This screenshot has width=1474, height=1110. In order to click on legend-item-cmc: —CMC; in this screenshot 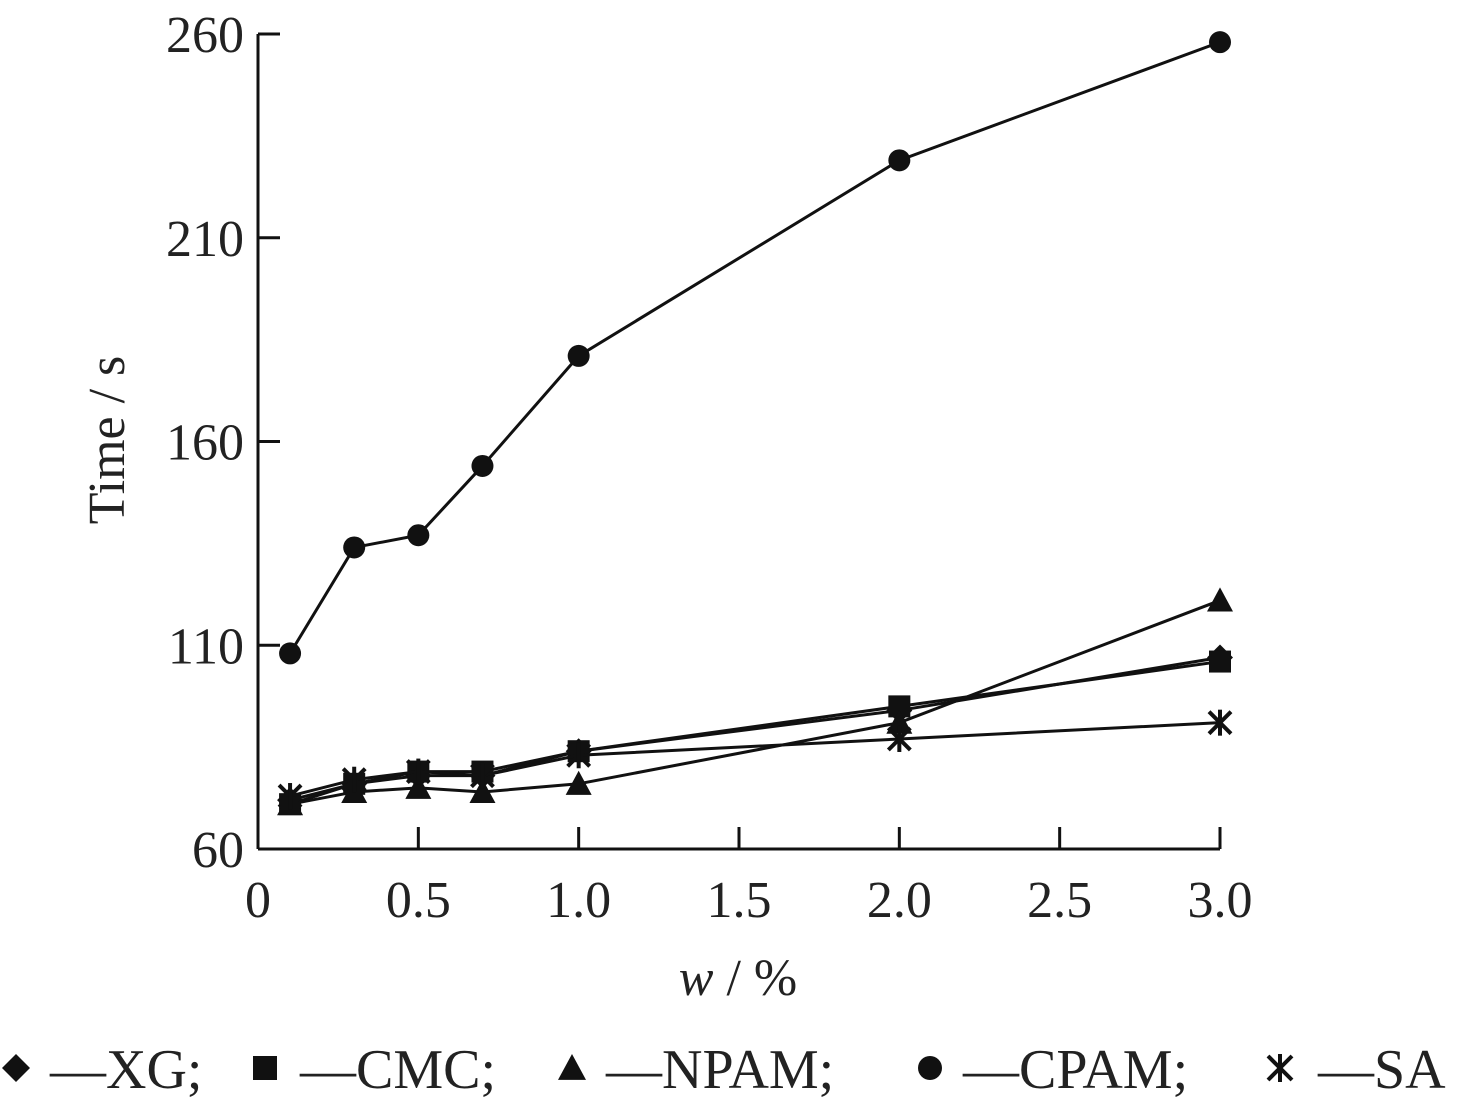, I will do `click(374, 1070)`.